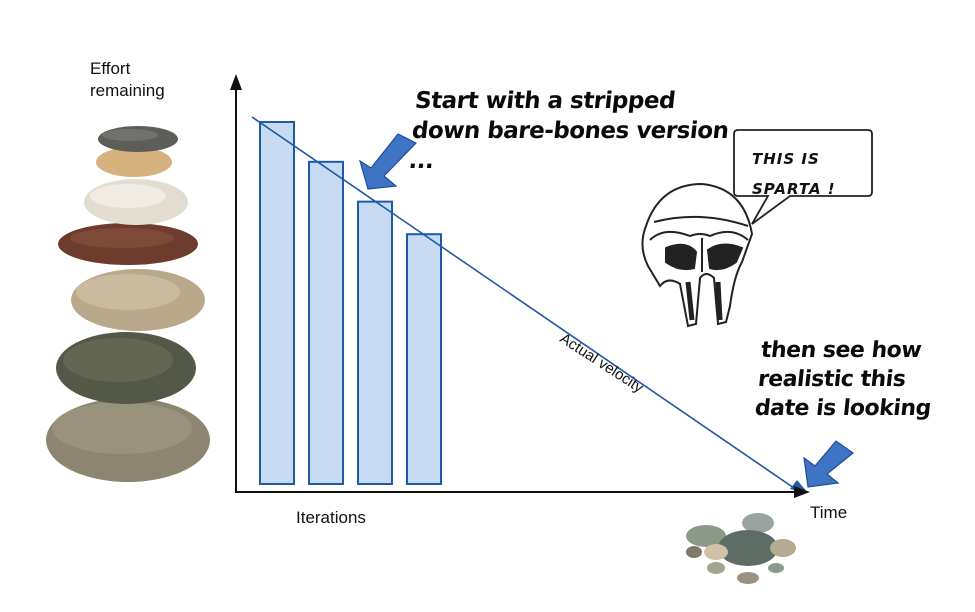 The width and height of the screenshot is (975, 612). I want to click on y-axis-arrowhead, so click(236, 82).